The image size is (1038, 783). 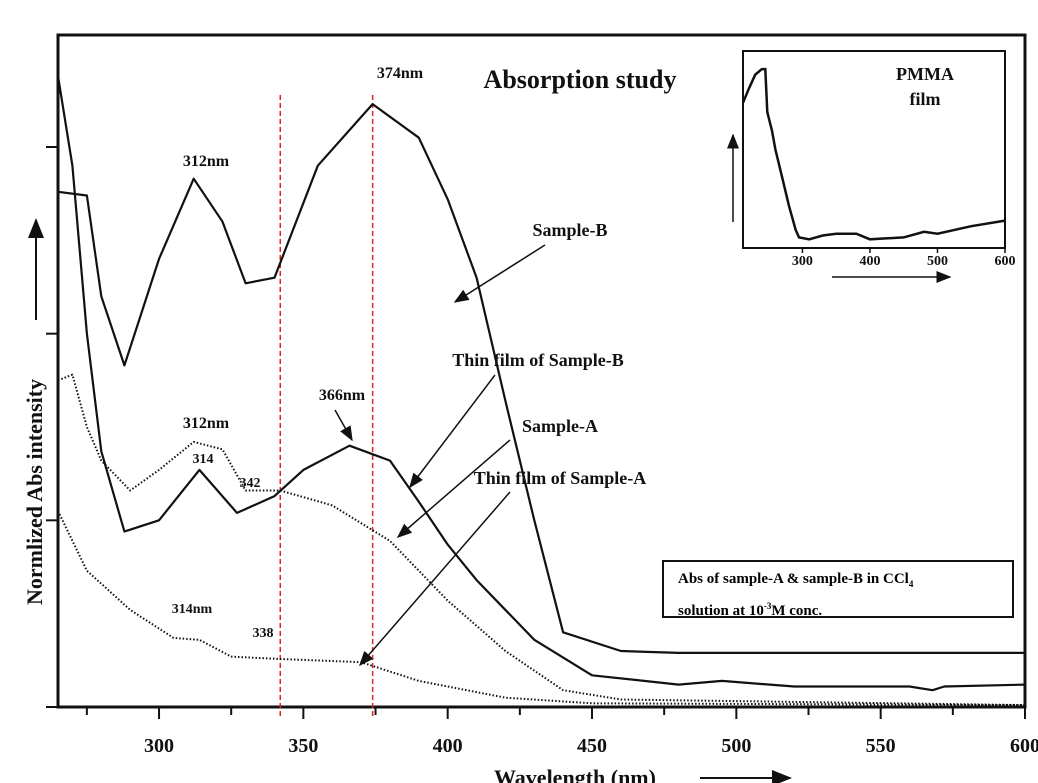 I want to click on x-tick-label: 500, so click(x=736, y=746).